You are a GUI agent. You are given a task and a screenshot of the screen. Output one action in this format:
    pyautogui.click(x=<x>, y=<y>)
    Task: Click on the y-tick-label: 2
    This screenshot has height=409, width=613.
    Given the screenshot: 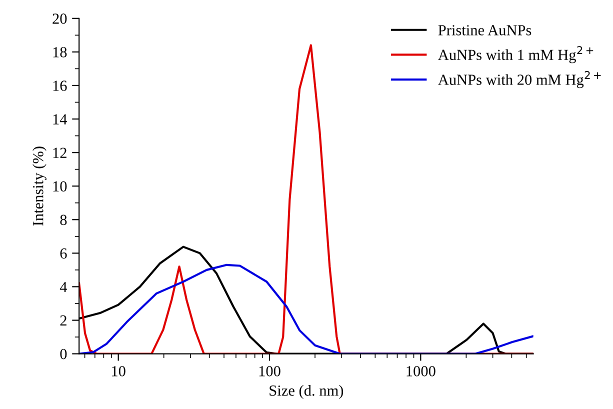 What is the action you would take?
    pyautogui.click(x=63, y=320)
    